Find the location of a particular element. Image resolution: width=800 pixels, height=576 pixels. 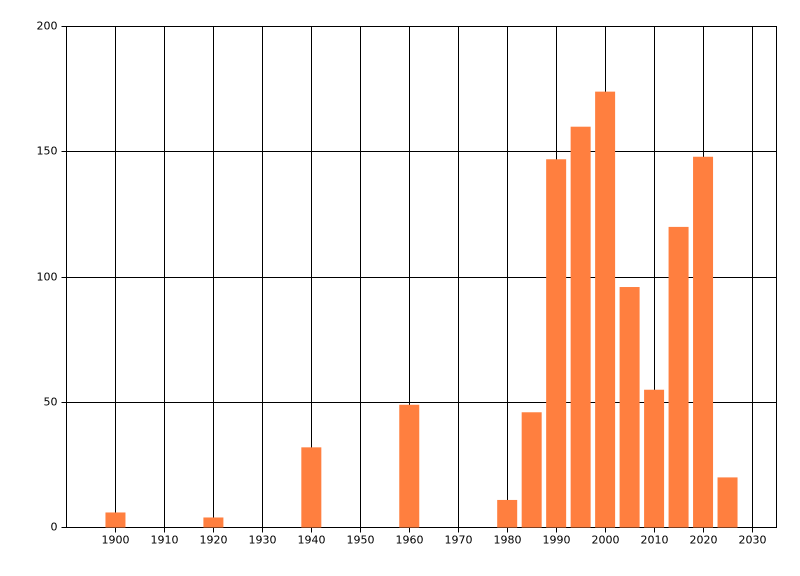

x-tick-label: 1970 is located at coordinates (459, 540).